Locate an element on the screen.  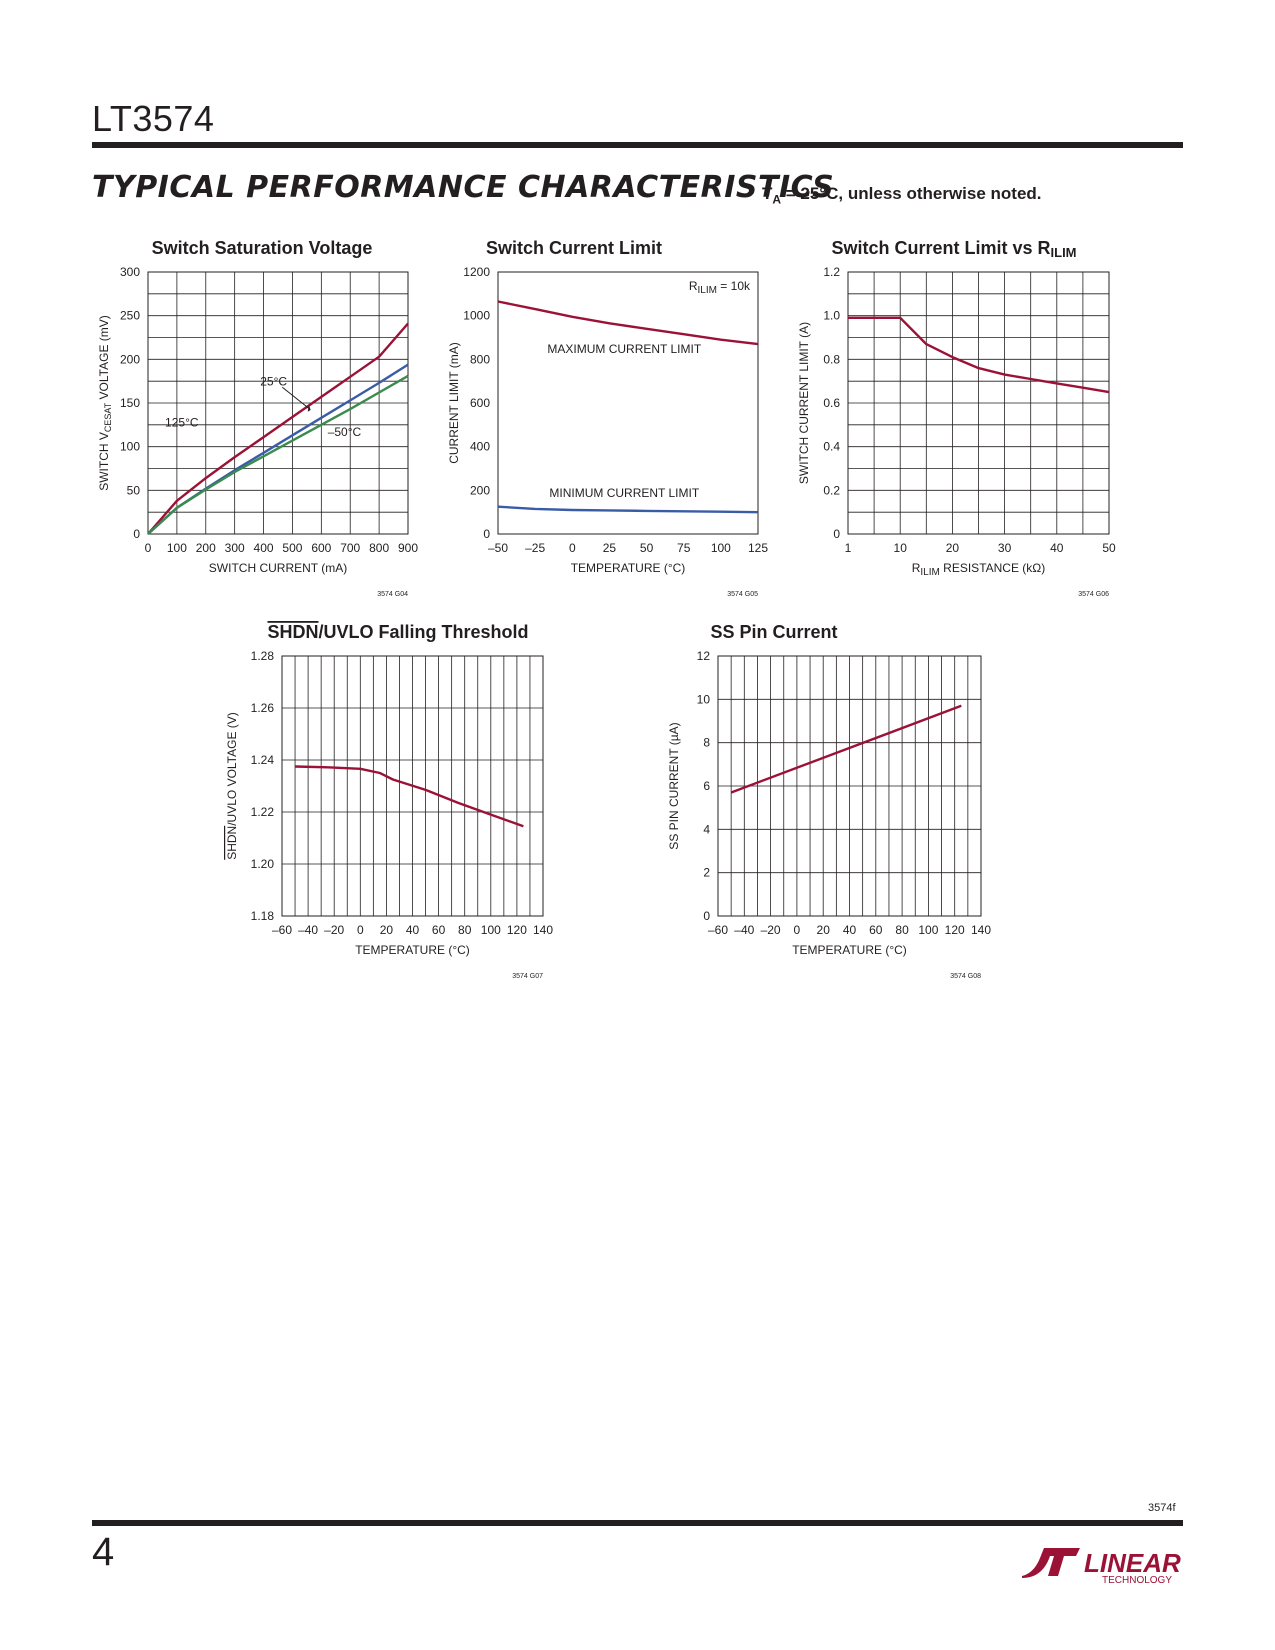
y-tick-label: 12 is located at coordinates (704, 656).